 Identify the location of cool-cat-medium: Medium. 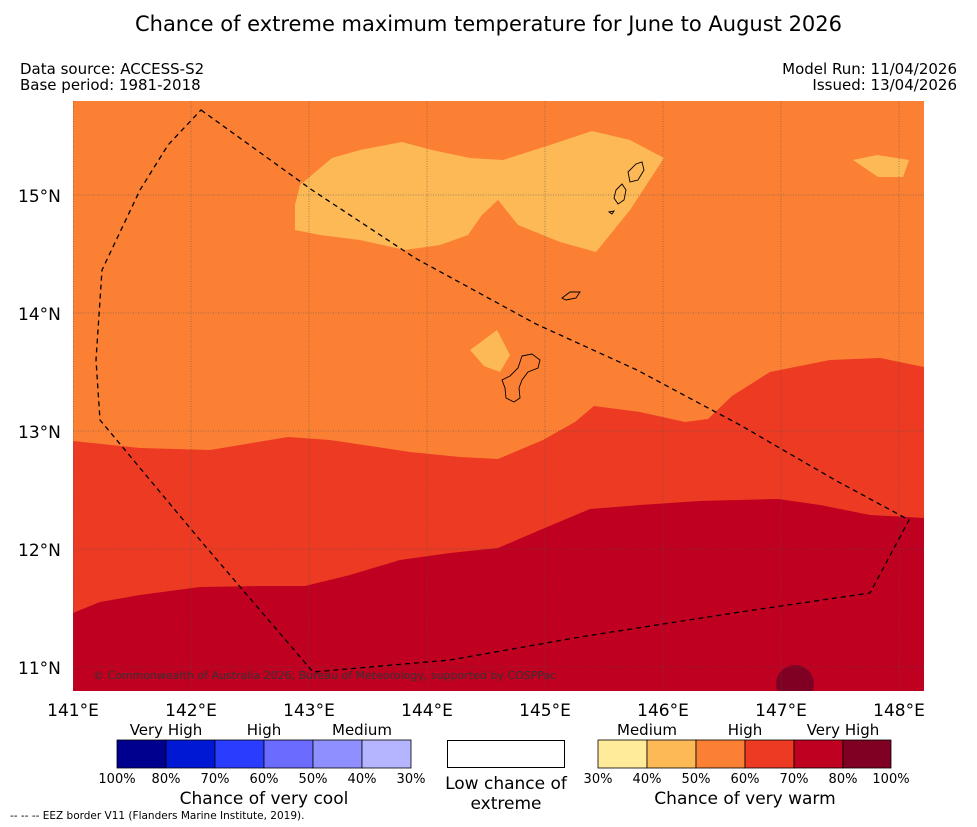
(362, 730).